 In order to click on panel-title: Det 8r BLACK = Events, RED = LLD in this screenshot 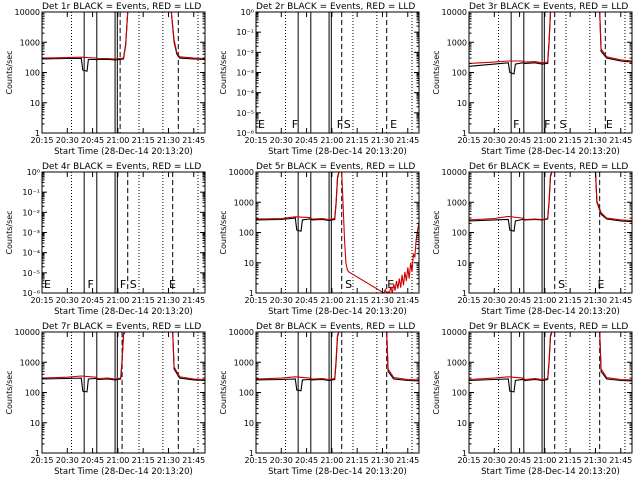, I will do `click(335, 327)`.